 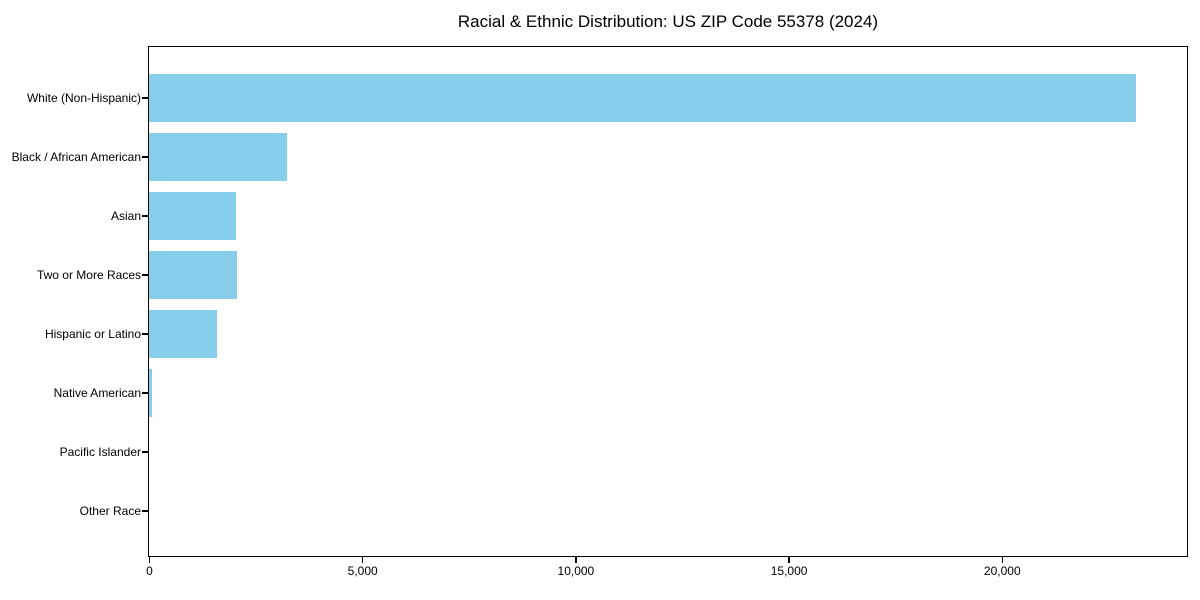 I want to click on y-tick-label: Pacific Islander, so click(x=100, y=452).